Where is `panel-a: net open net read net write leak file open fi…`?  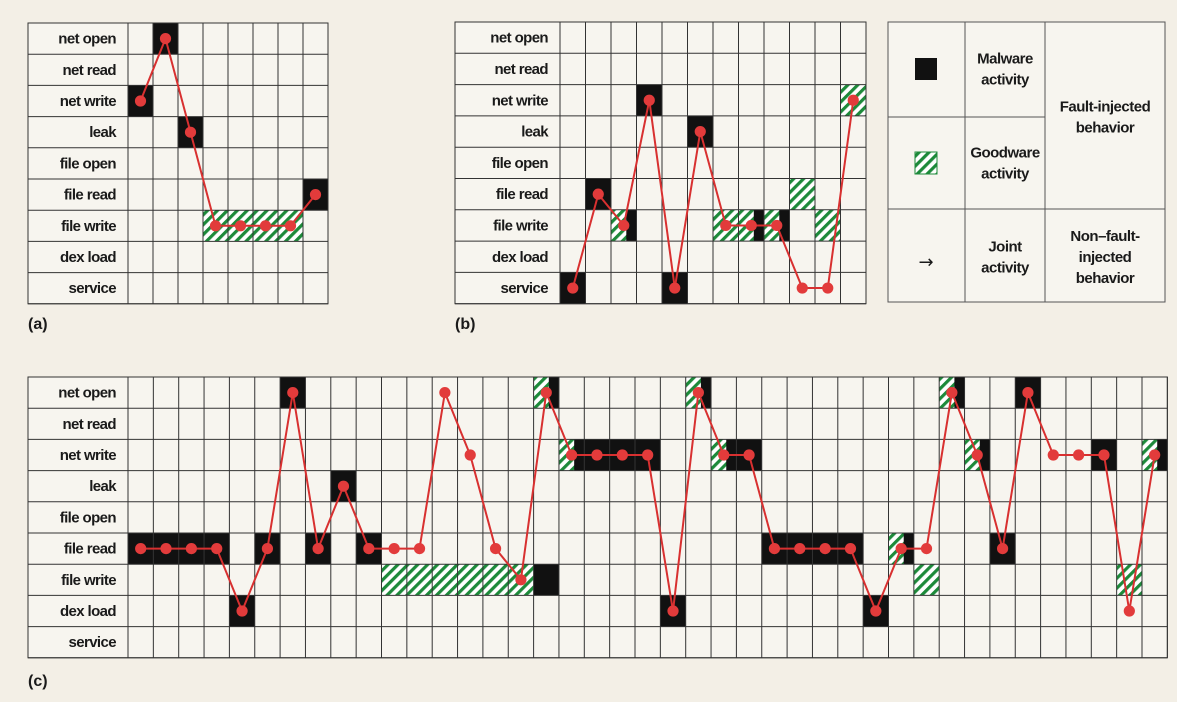 panel-a: net open net read net write leak file open fi… is located at coordinates (178, 177).